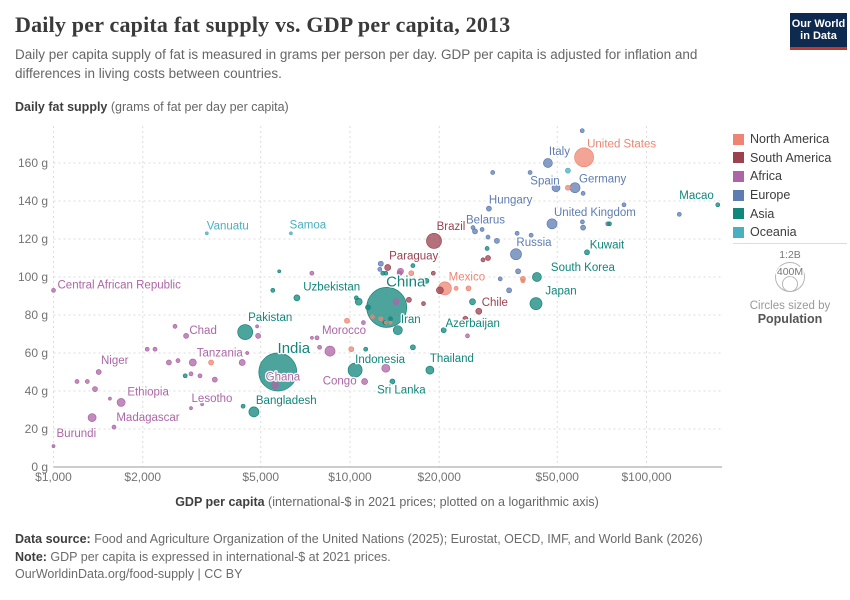 This screenshot has height=600, width=850. I want to click on country-label: United States, so click(622, 144).